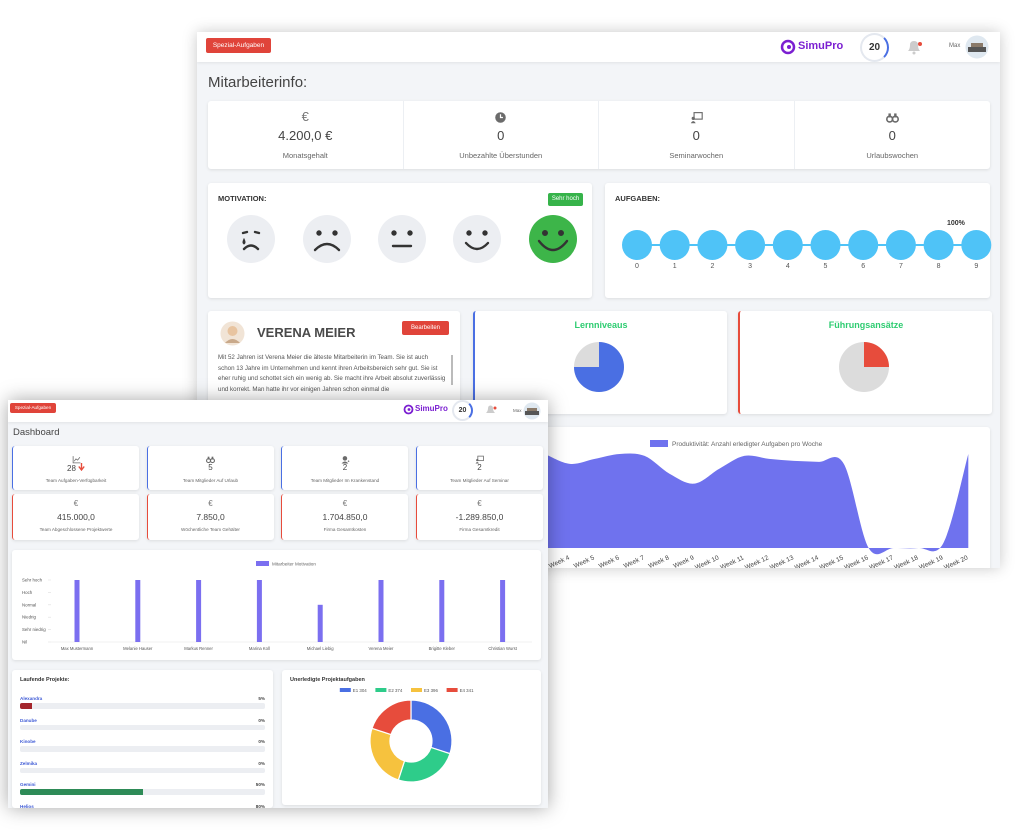  What do you see at coordinates (278, 411) in the screenshot?
I see `header: Spezial-Aufgaben SimuPro 20 Max` at bounding box center [278, 411].